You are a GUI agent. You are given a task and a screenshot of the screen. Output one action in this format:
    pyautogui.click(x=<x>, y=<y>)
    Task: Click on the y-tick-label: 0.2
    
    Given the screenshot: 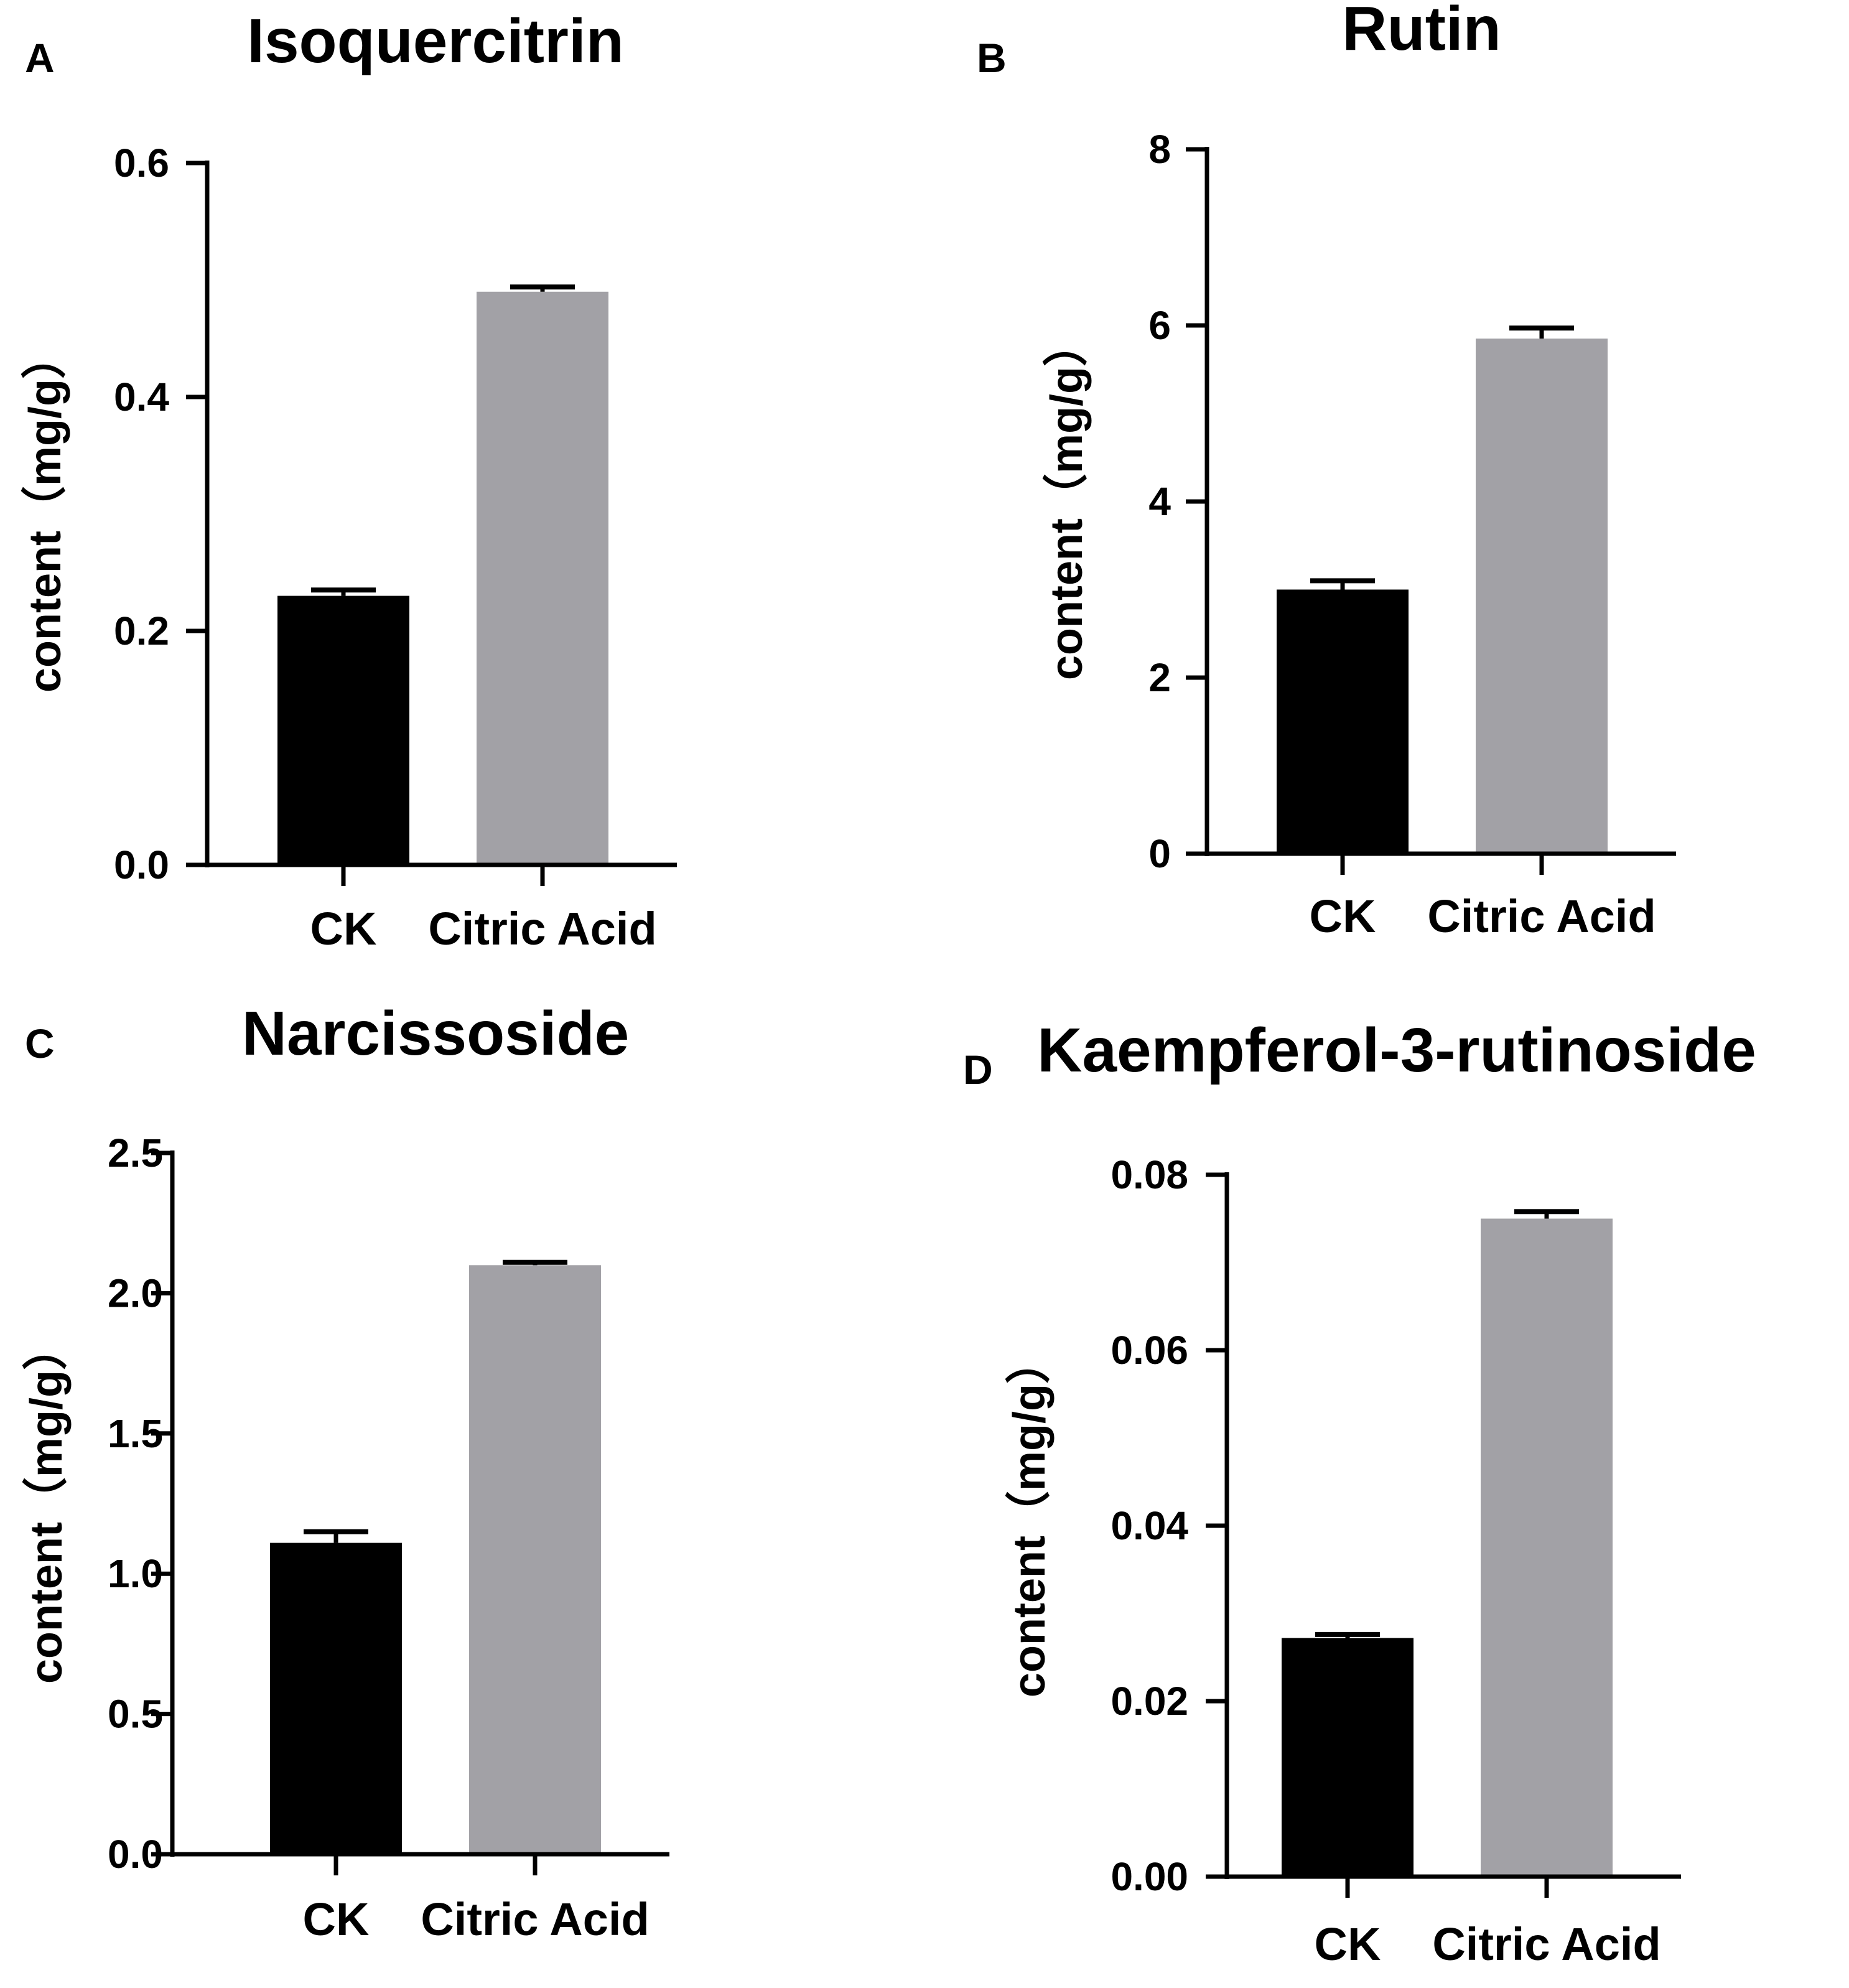 What is the action you would take?
    pyautogui.click(x=141, y=631)
    